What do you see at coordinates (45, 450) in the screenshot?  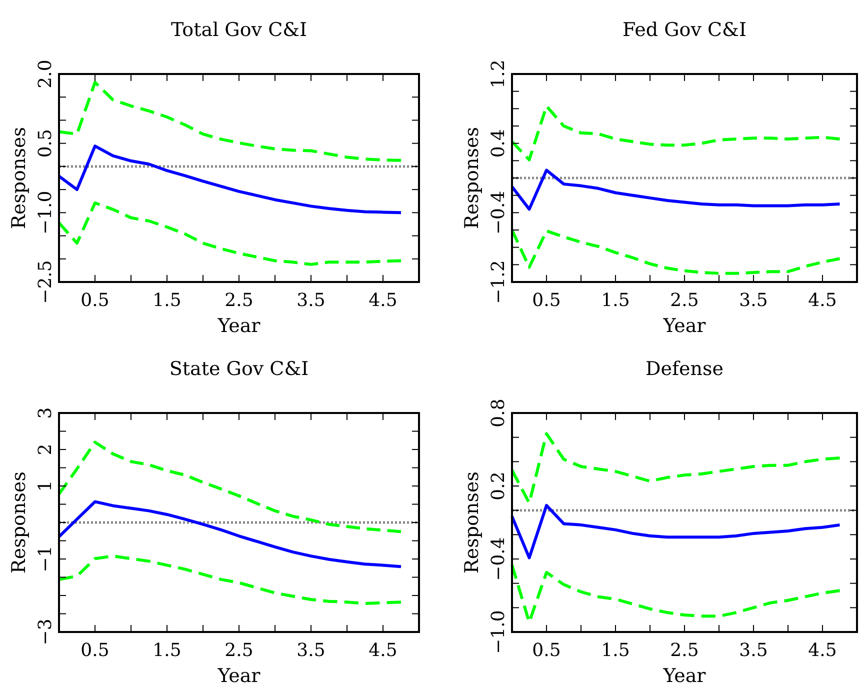 I see `y-tick-label: 2` at bounding box center [45, 450].